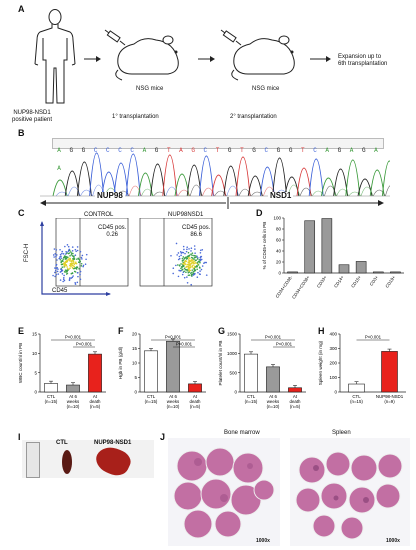  I want to click on gene-label-nsd1: NSD1, so click(281, 195).